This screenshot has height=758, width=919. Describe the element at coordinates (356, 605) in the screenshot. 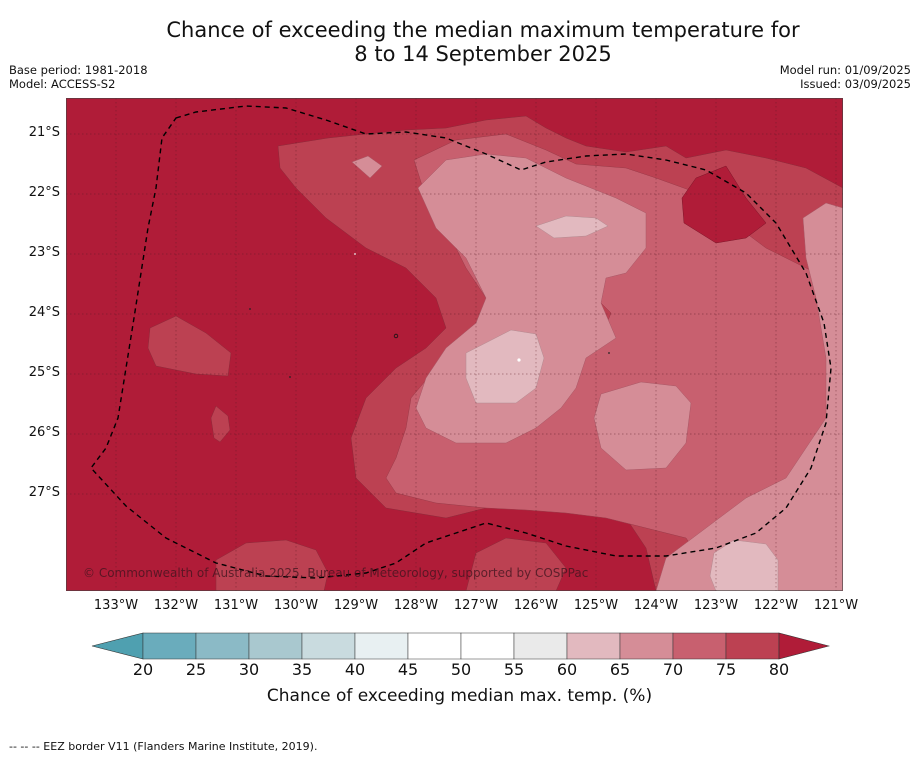

I see `longitude-label: 129°W` at that location.